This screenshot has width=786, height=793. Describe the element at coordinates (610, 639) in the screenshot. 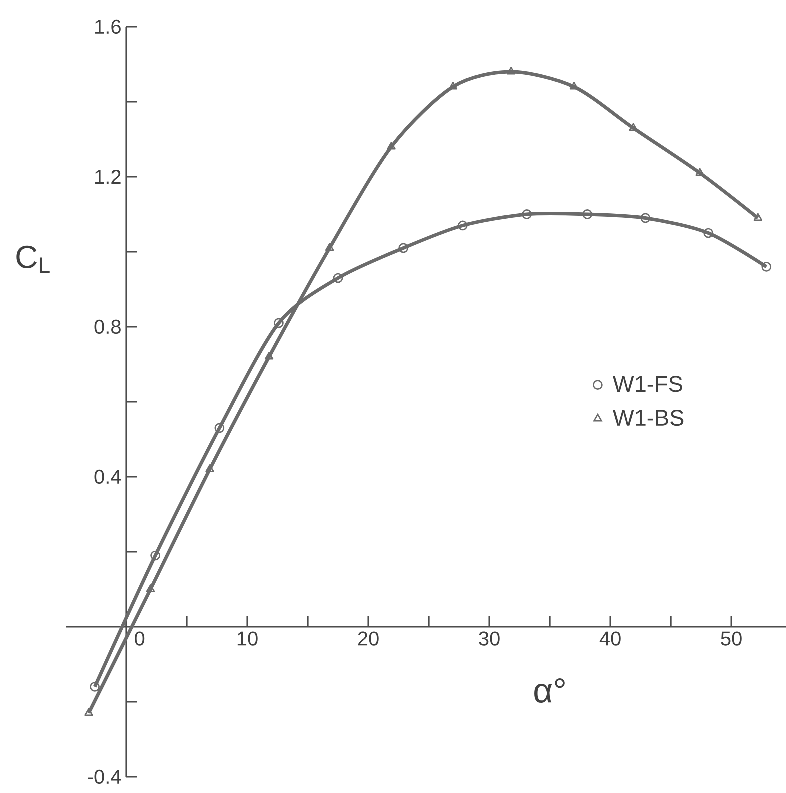

I see `x-tick-label: 40` at that location.